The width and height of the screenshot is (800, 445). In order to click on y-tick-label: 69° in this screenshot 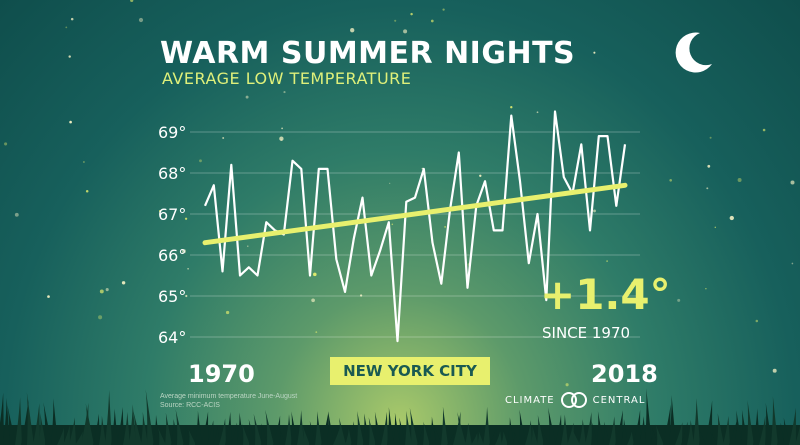, I will do `click(172, 132)`.